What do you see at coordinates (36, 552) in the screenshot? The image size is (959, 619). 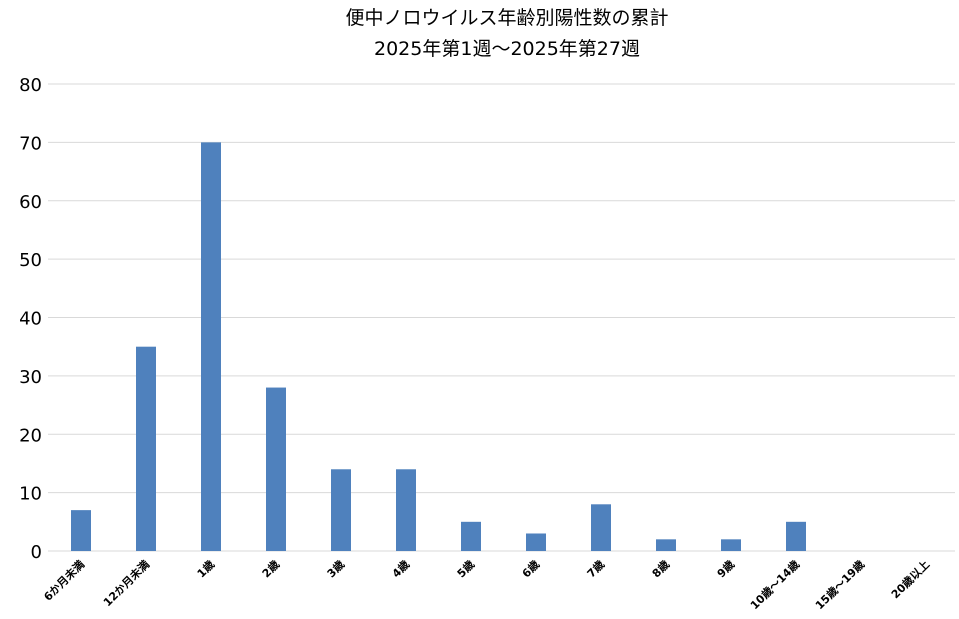 I see `y-tick-label: 0` at bounding box center [36, 552].